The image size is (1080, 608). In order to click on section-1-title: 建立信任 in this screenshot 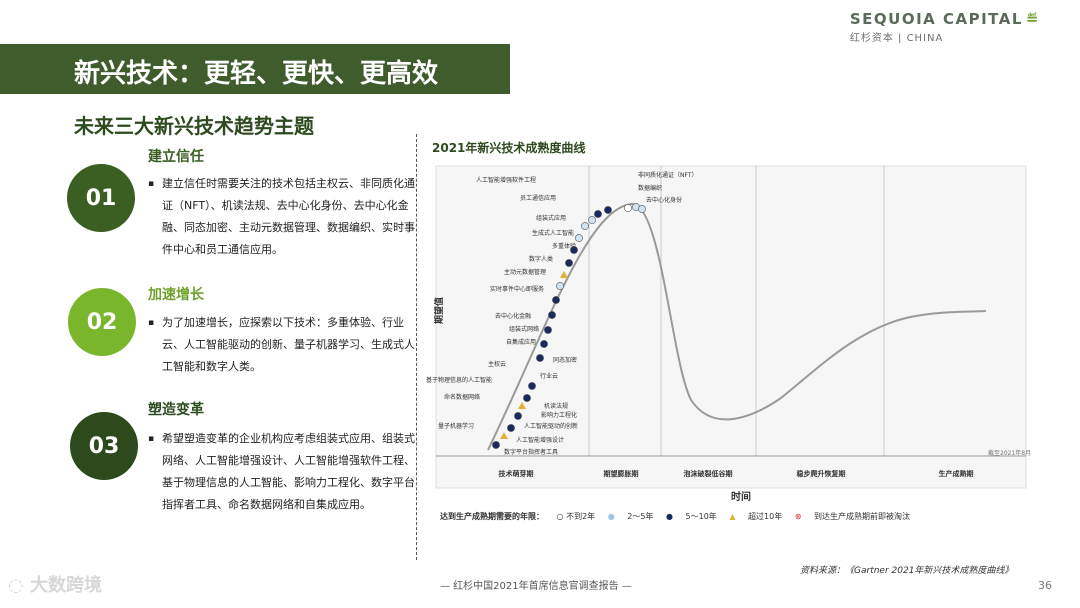, I will do `click(176, 157)`.